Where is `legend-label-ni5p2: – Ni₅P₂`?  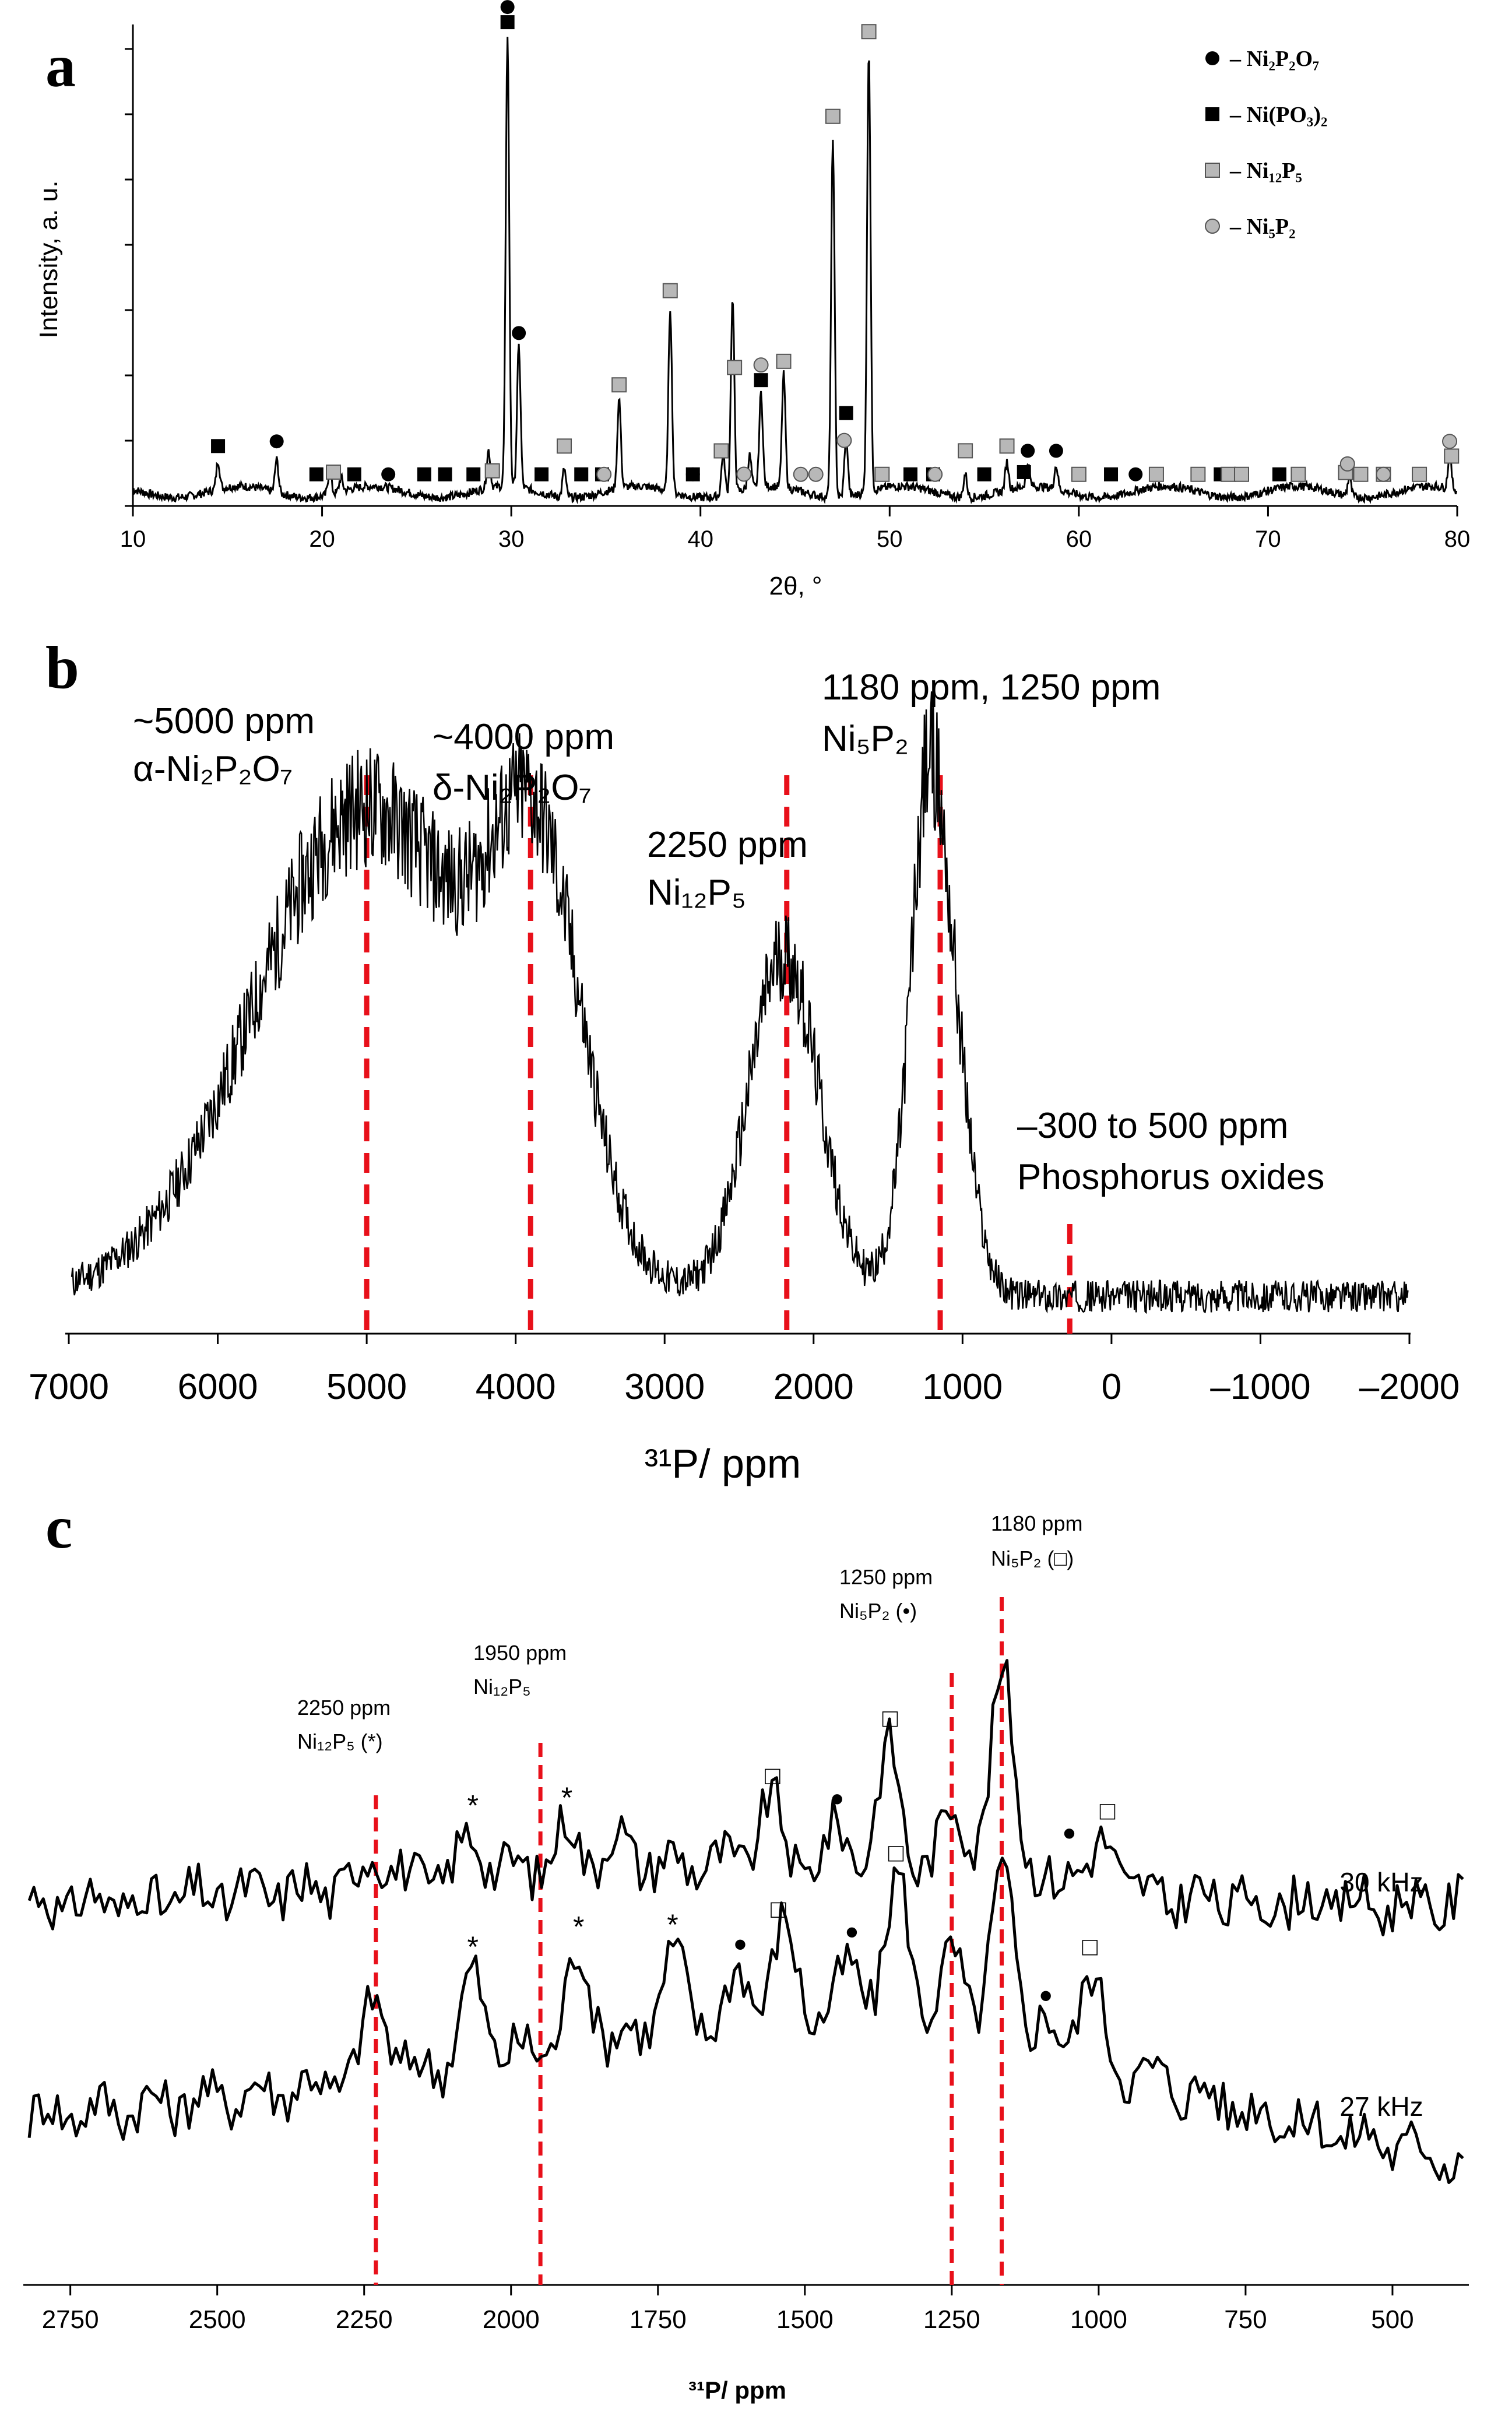 legend-label-ni5p2: – Ni₅P₂ is located at coordinates (1262, 227).